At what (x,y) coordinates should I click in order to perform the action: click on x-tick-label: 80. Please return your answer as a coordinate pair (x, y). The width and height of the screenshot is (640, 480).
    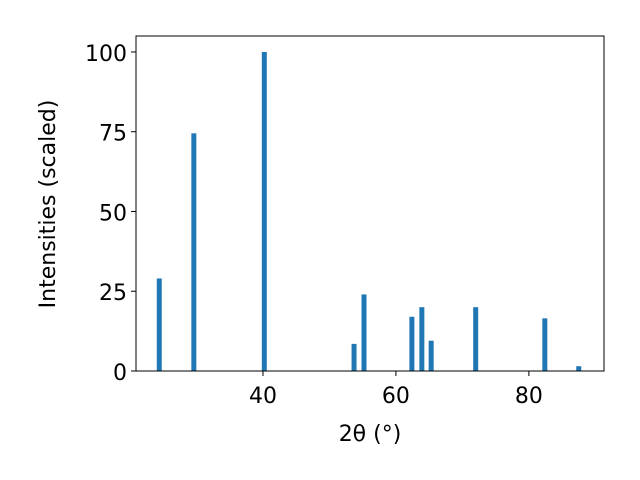
    Looking at the image, I should click on (529, 396).